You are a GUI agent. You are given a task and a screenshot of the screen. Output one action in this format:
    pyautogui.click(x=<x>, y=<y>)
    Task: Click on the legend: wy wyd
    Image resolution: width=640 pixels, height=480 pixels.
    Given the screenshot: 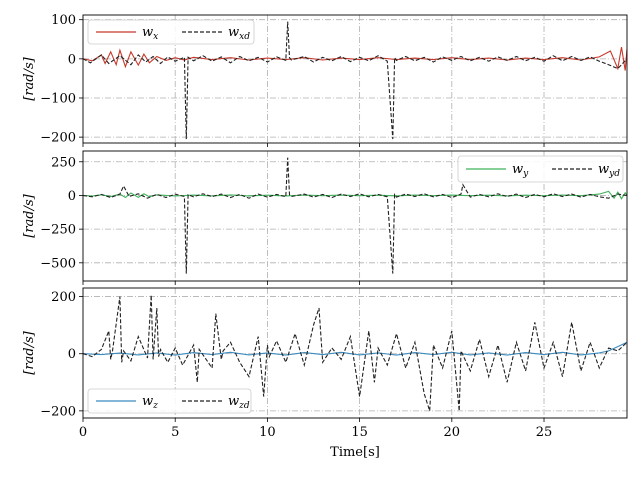 What is the action you would take?
    pyautogui.click(x=540, y=169)
    